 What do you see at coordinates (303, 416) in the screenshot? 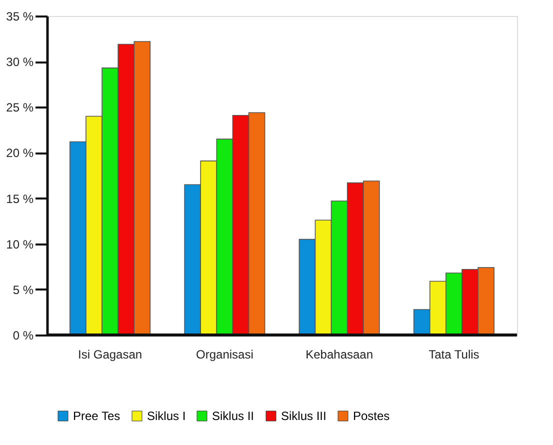
I see `legend-label: Siklus III` at bounding box center [303, 416].